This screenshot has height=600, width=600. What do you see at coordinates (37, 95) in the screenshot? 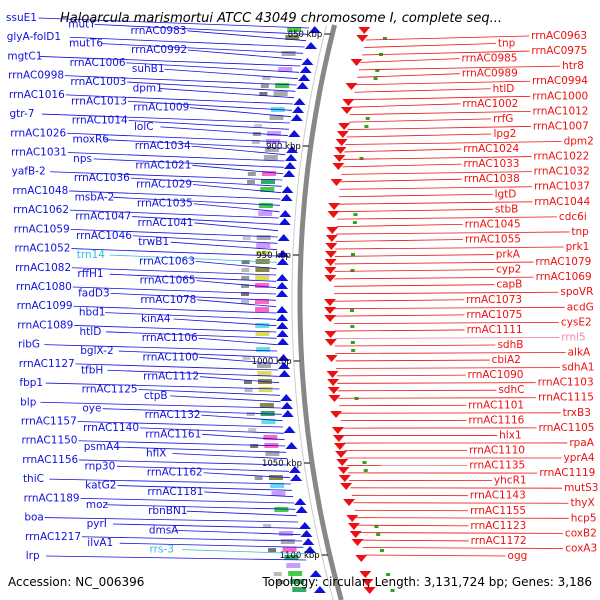
I see `gene-label-left: rrnAC1016` at bounding box center [37, 95].